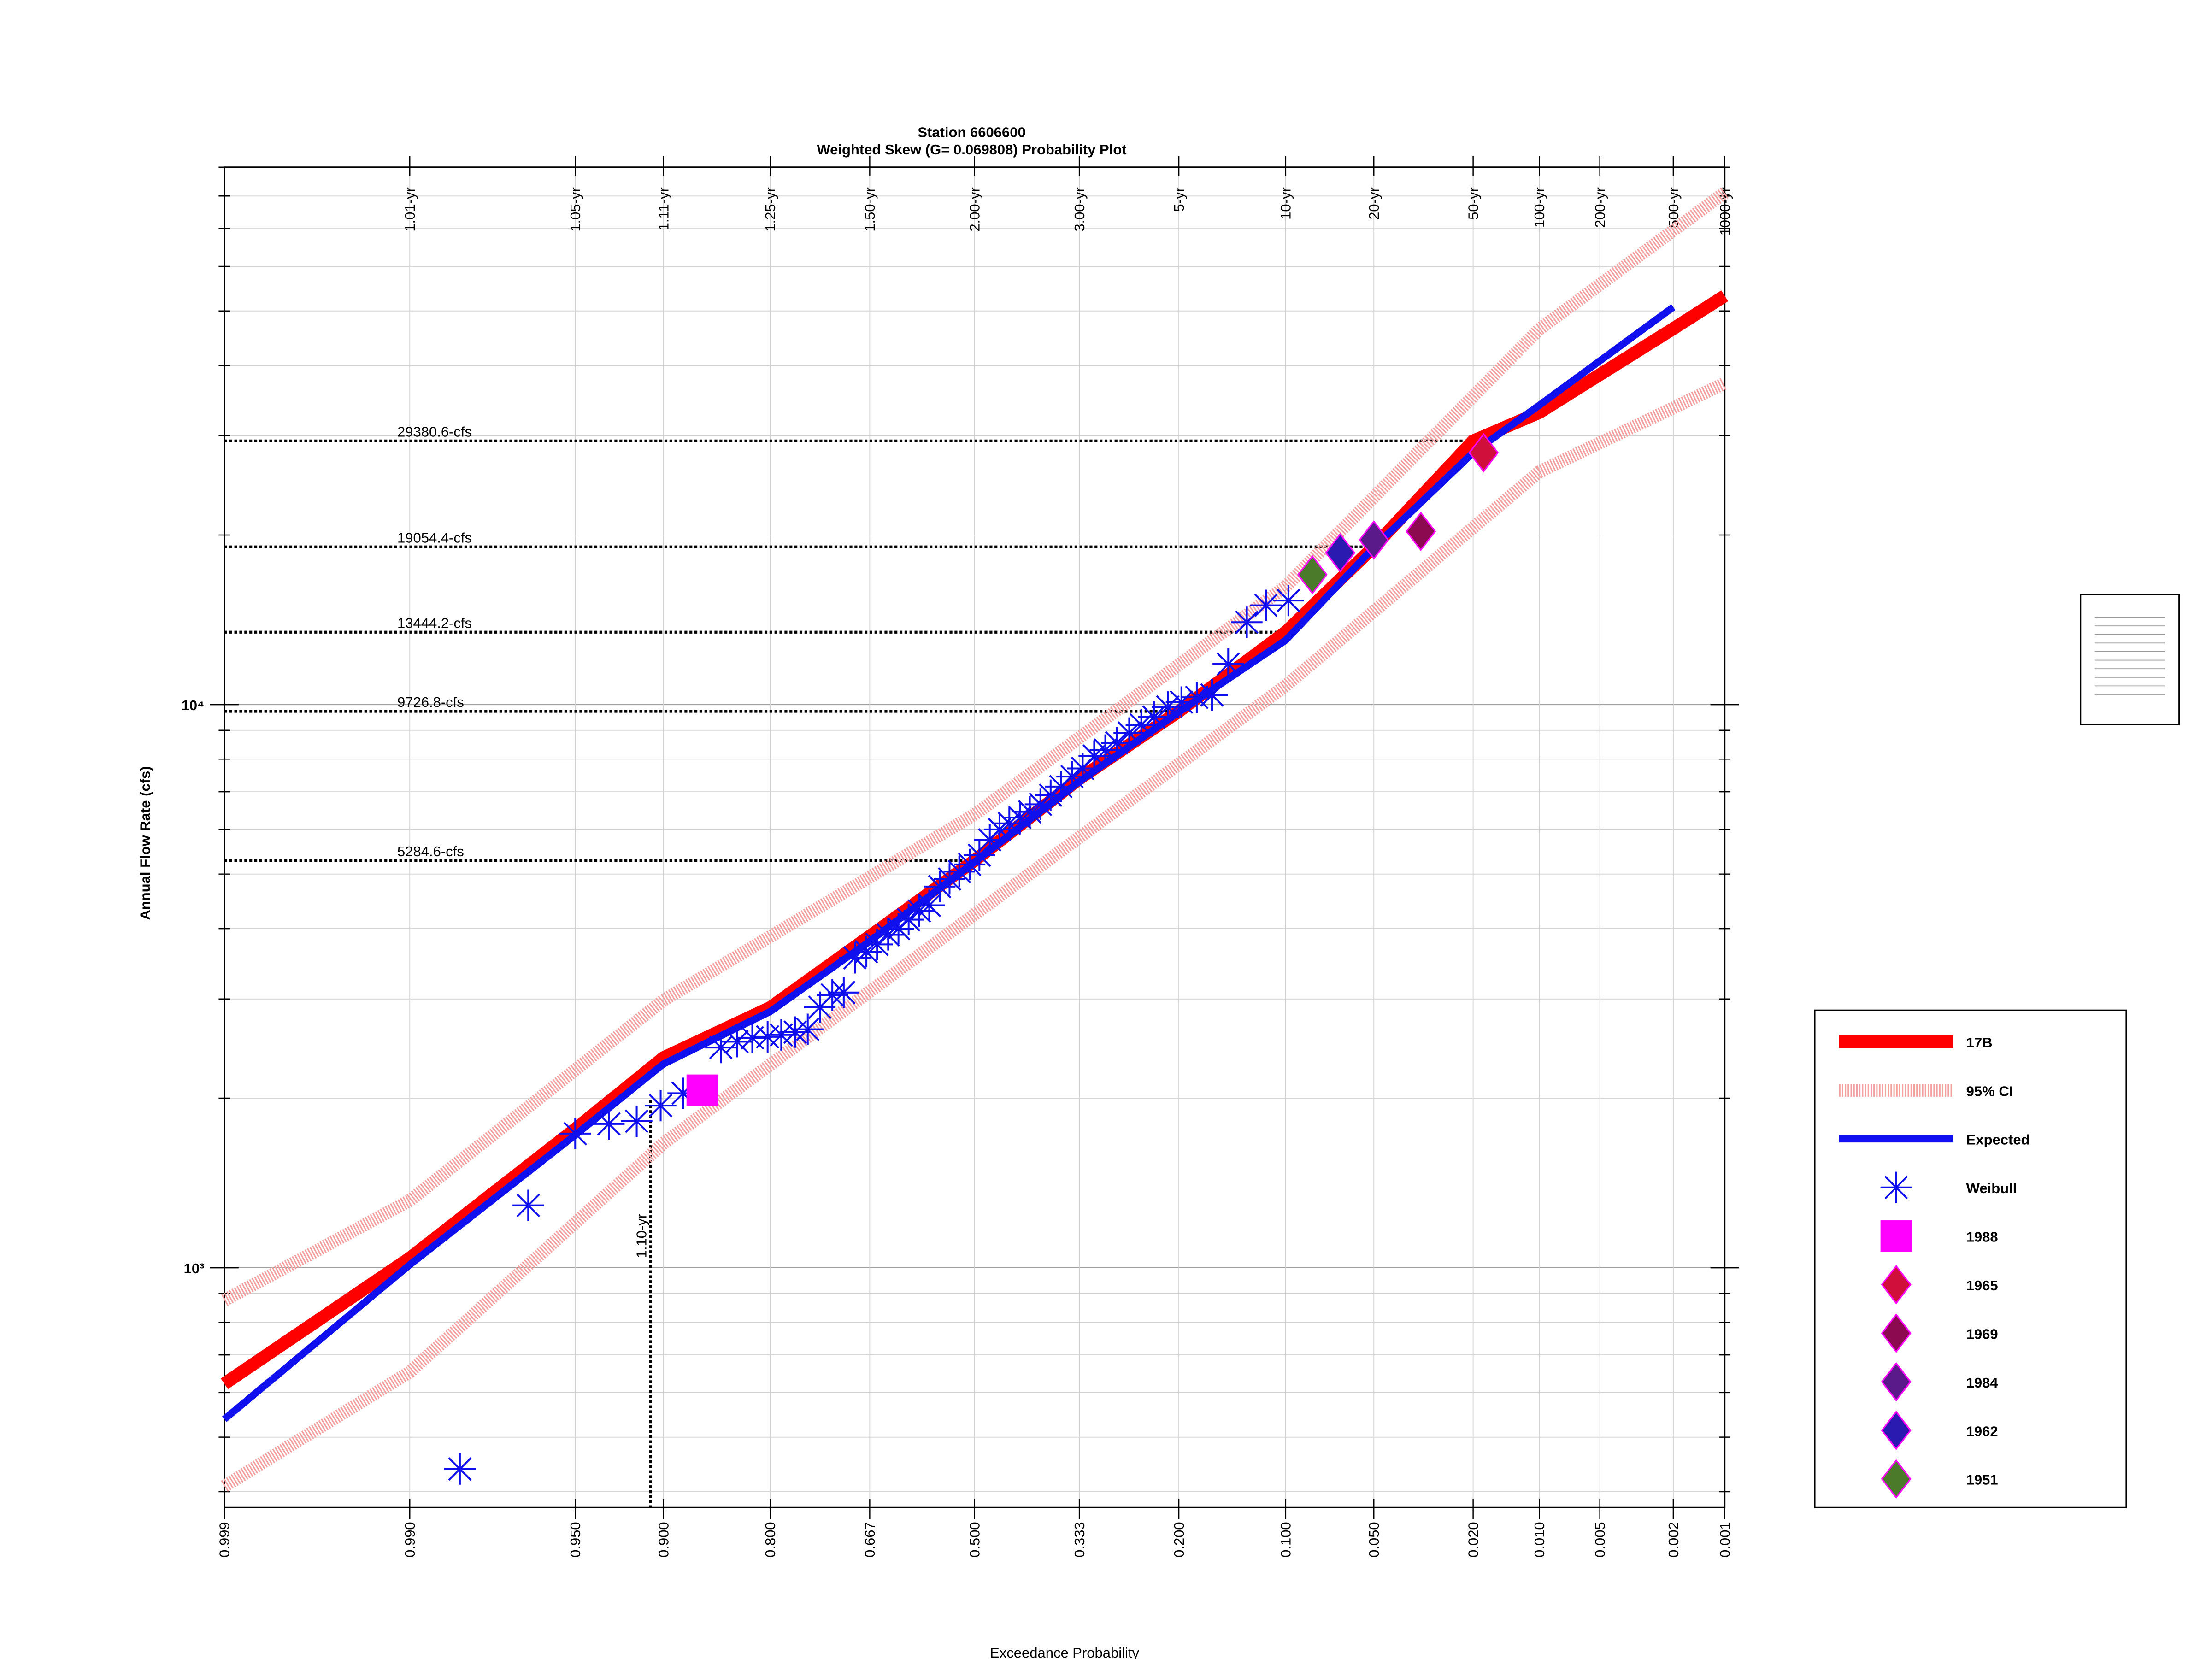 The image size is (2212, 1659). What do you see at coordinates (1600, 207) in the screenshot?
I see `x2-tick-label: 200-yr` at bounding box center [1600, 207].